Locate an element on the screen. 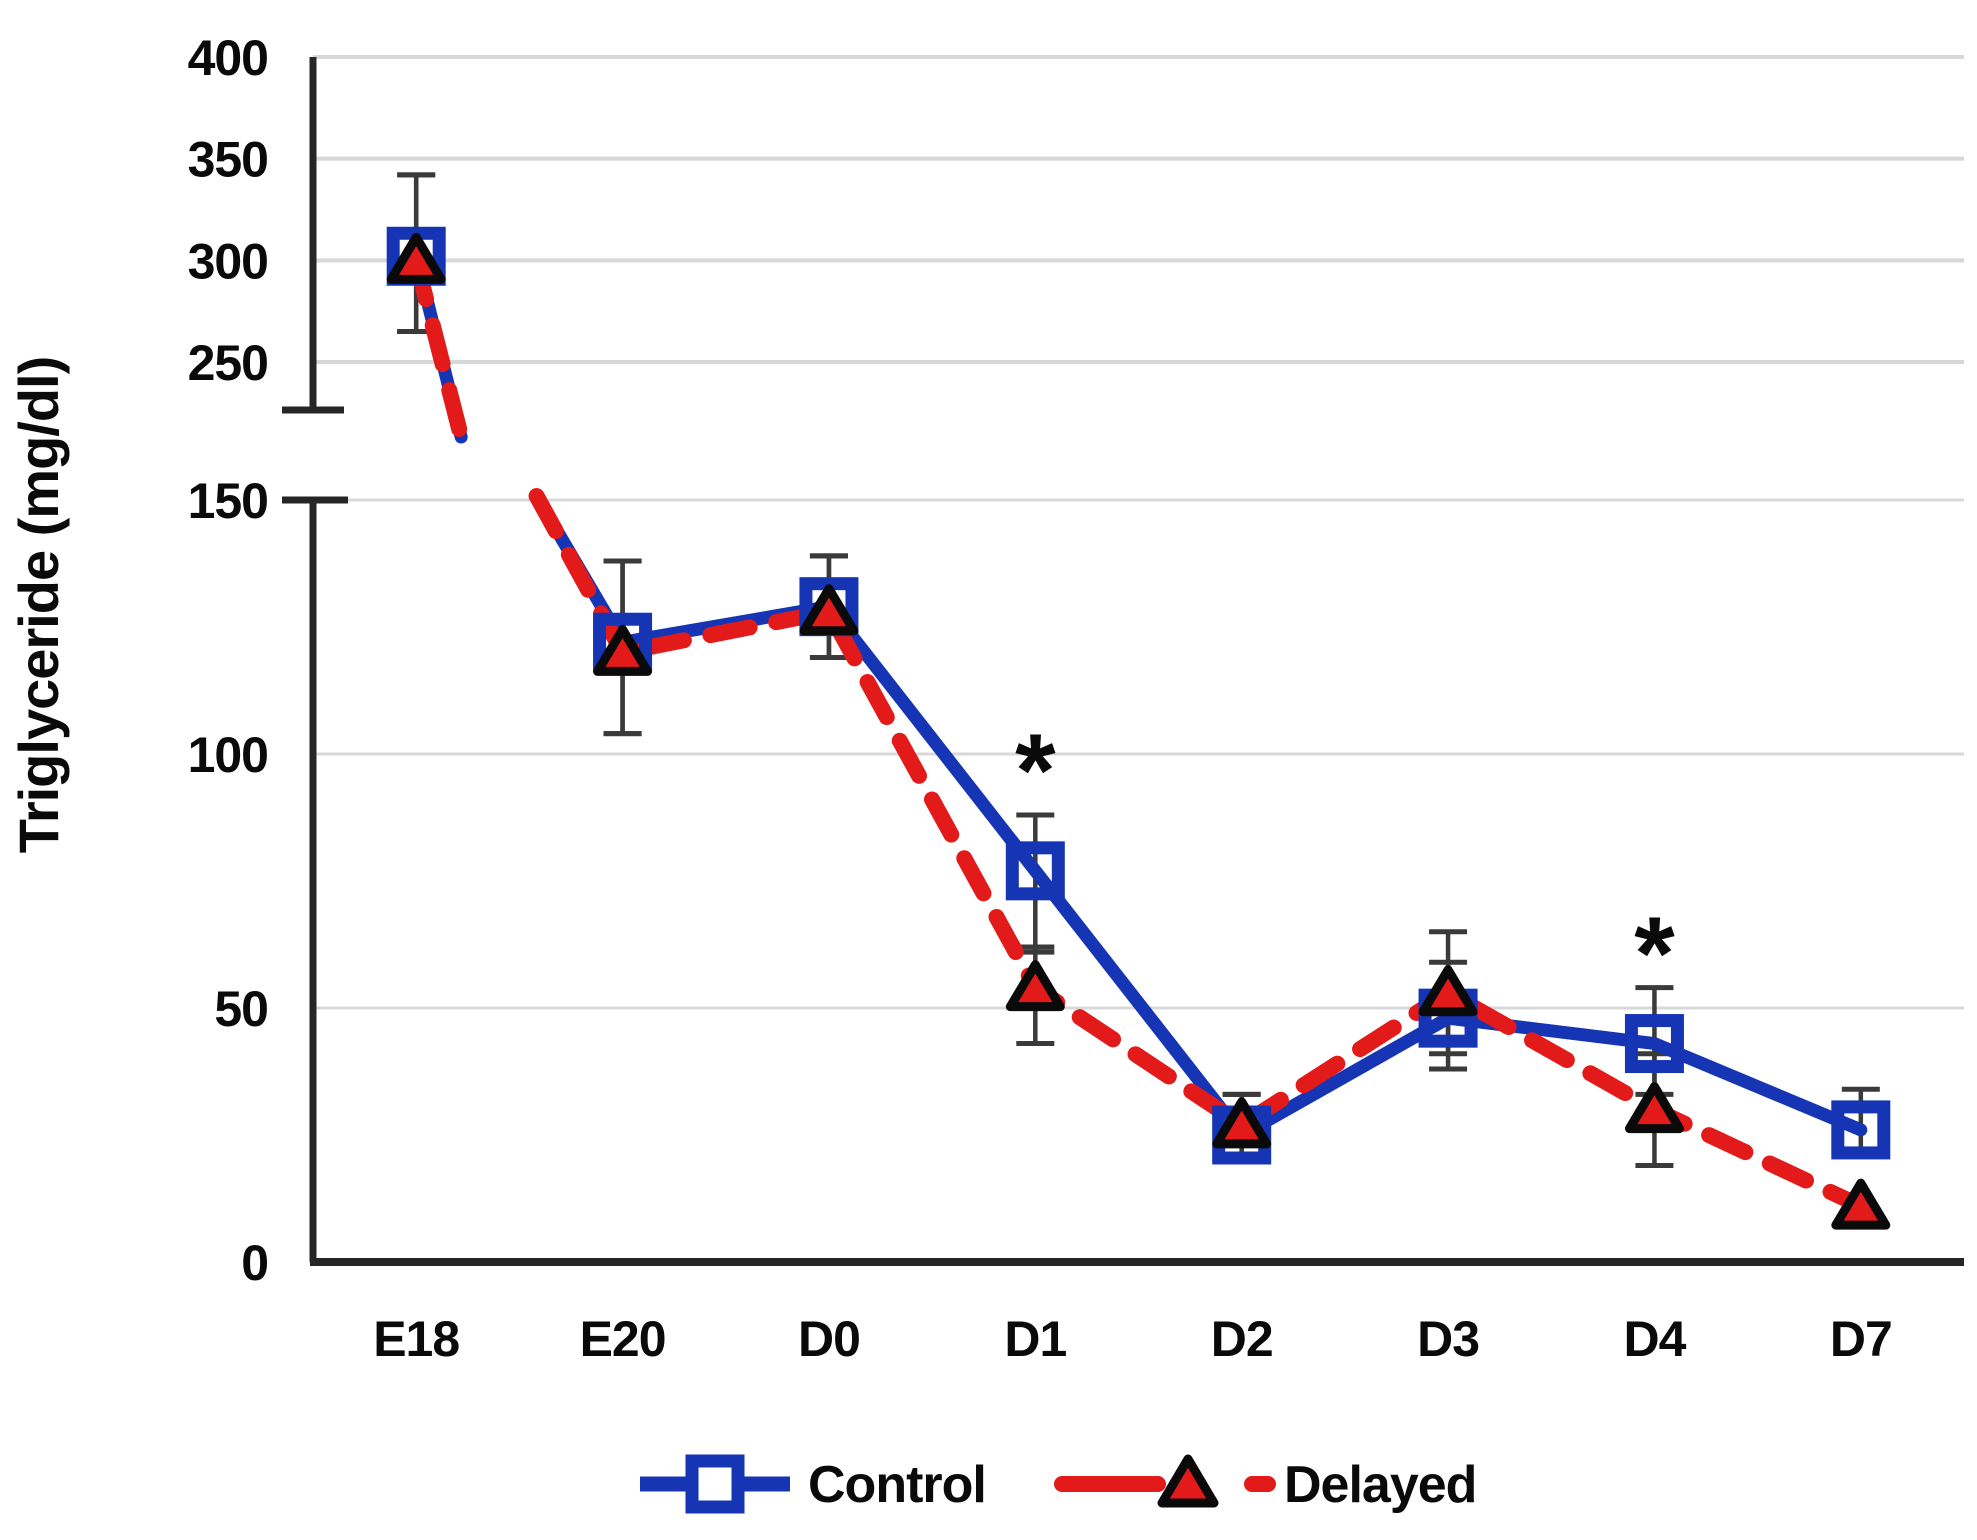 This screenshot has width=1977, height=1540. x-category-label-D0: D0 is located at coordinates (829, 1339).